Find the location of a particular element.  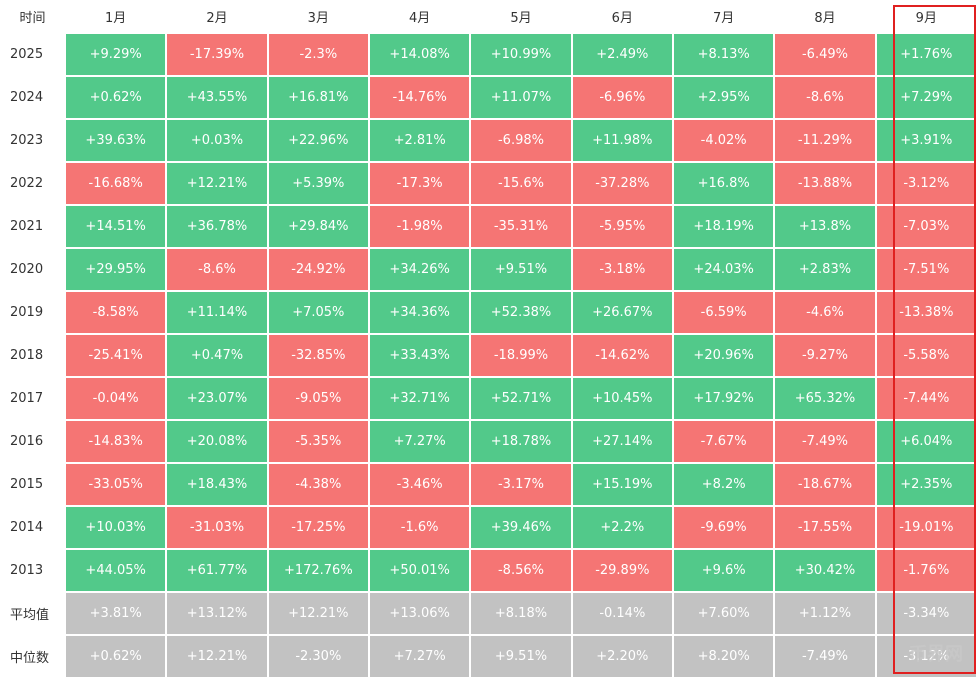

header-cell: 6月 is located at coordinates (622, 18).